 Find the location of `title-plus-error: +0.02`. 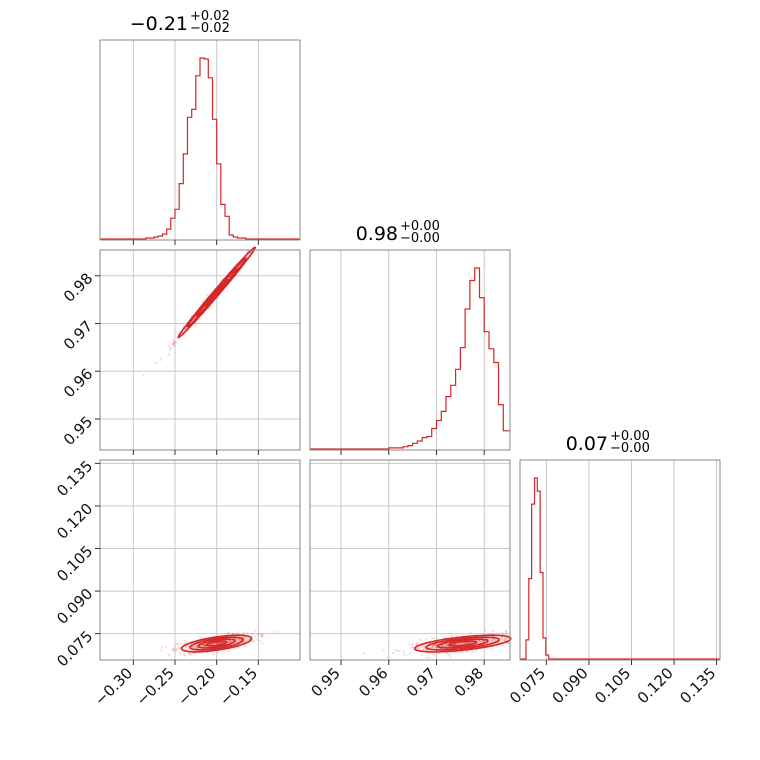

title-plus-error: +0.02 is located at coordinates (210, 16).